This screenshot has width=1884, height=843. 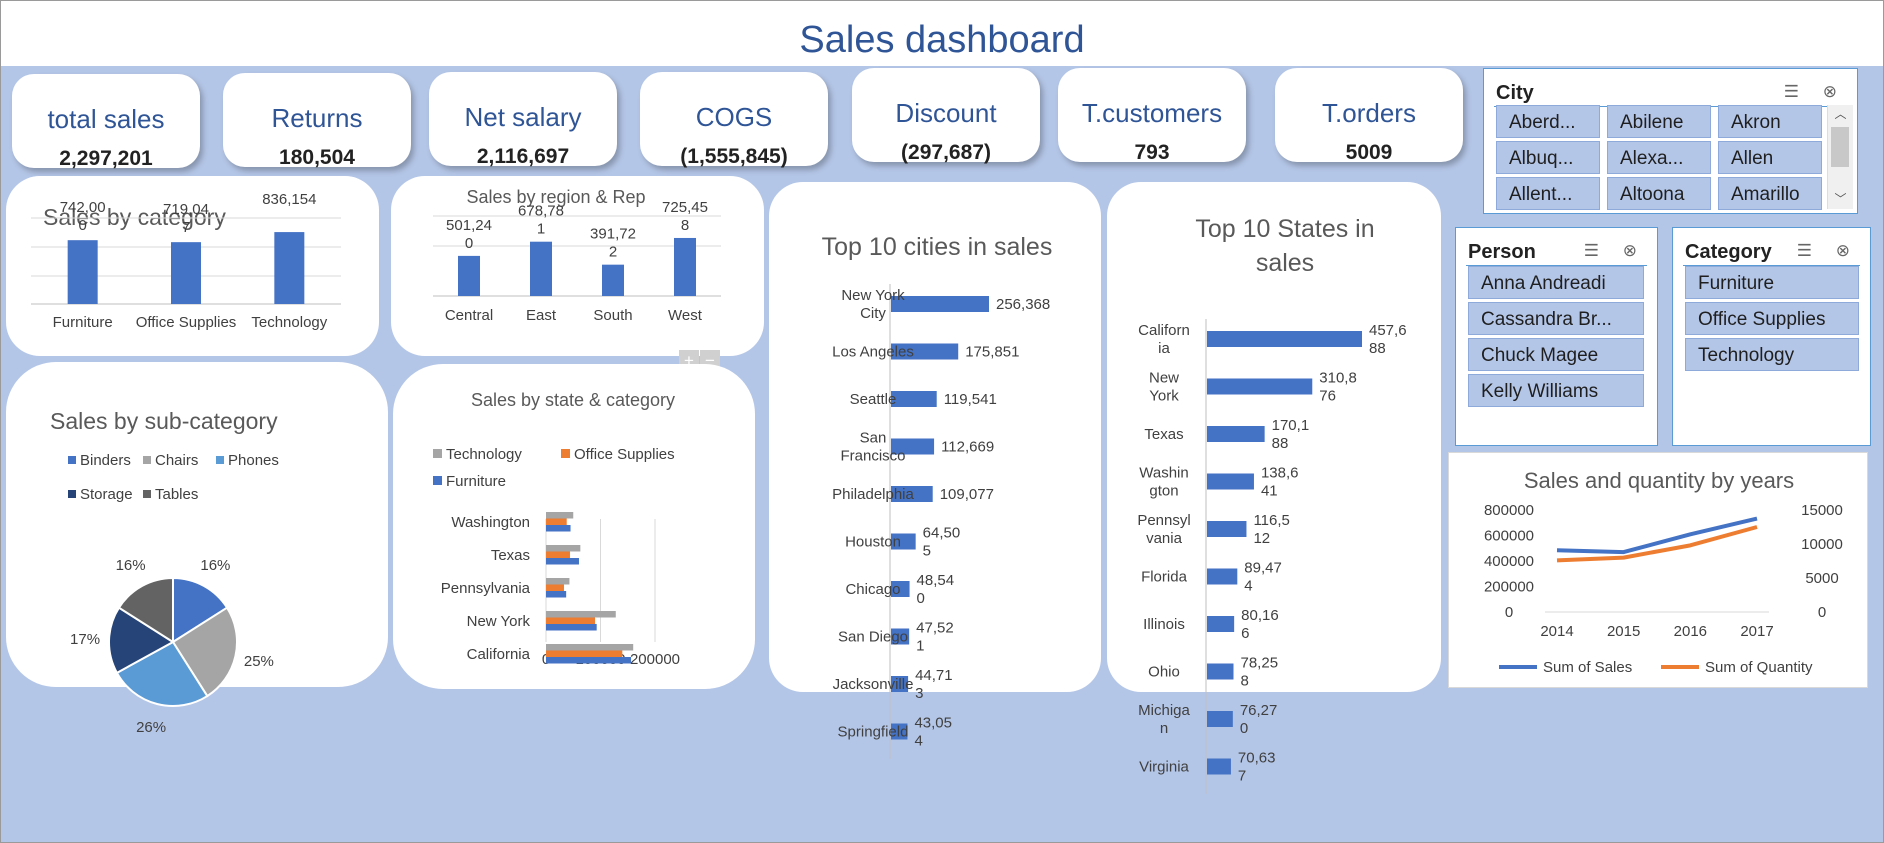 What do you see at coordinates (83, 322) in the screenshot?
I see `category-label: Furniture` at bounding box center [83, 322].